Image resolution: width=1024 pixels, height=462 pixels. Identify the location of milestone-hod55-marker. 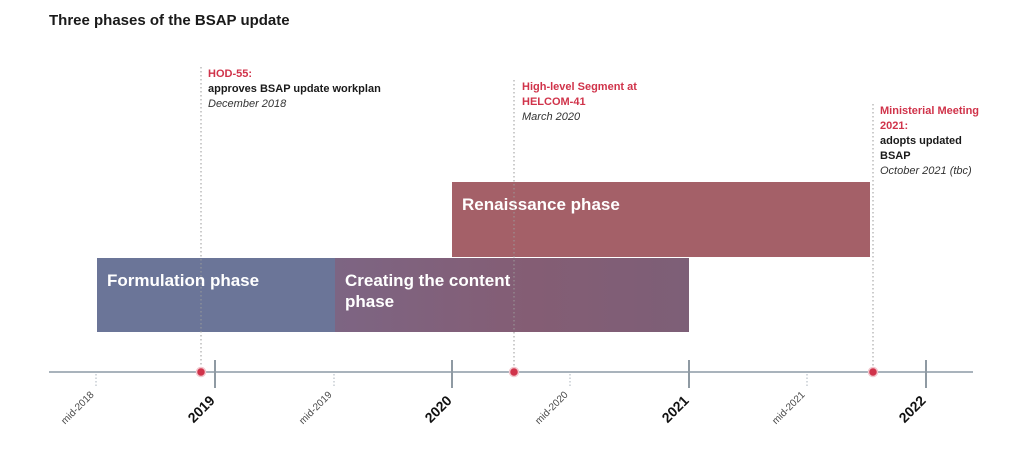
(201, 372).